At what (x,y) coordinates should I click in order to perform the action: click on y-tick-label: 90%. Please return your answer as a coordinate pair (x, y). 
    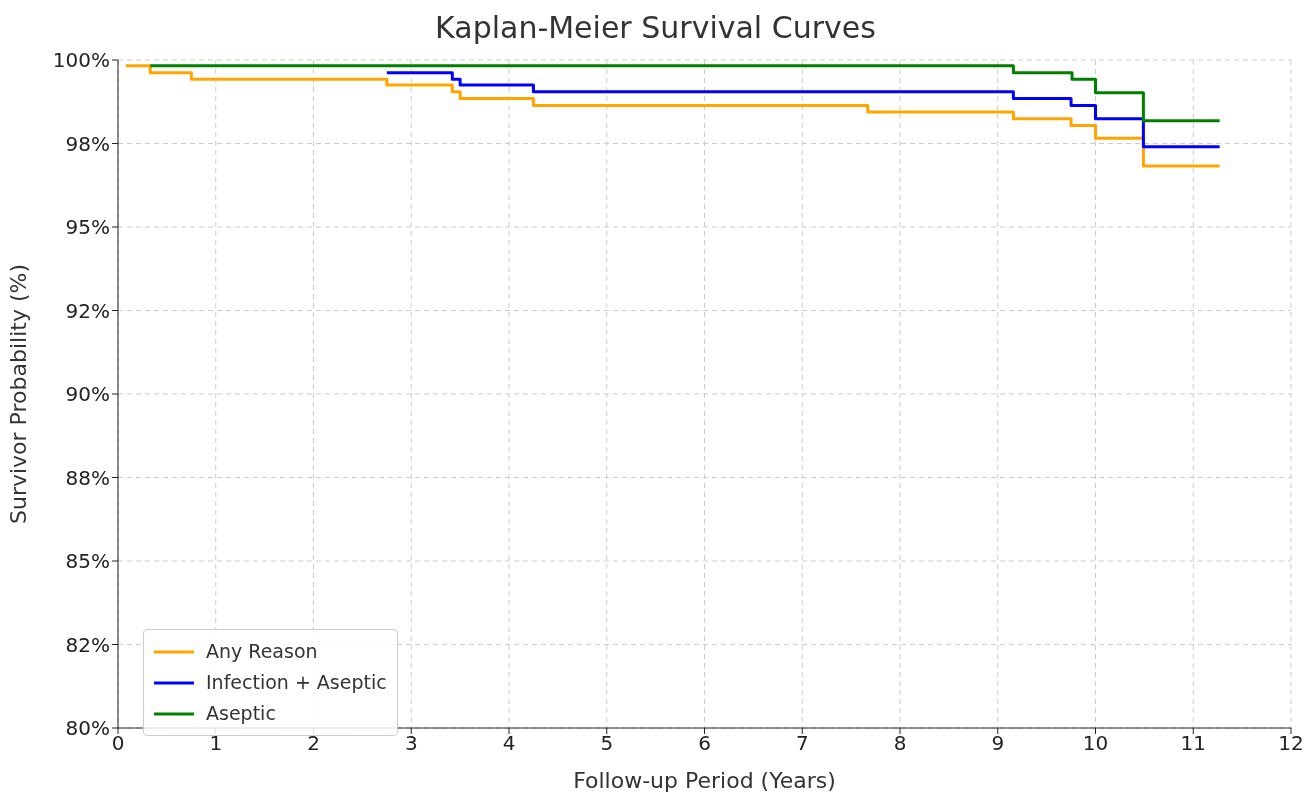
    Looking at the image, I should click on (87, 394).